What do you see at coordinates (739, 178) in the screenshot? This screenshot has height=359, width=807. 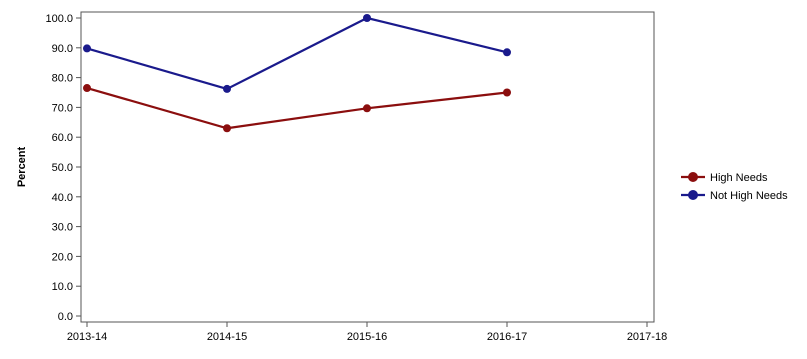 I see `legend-label: High Needs` at bounding box center [739, 178].